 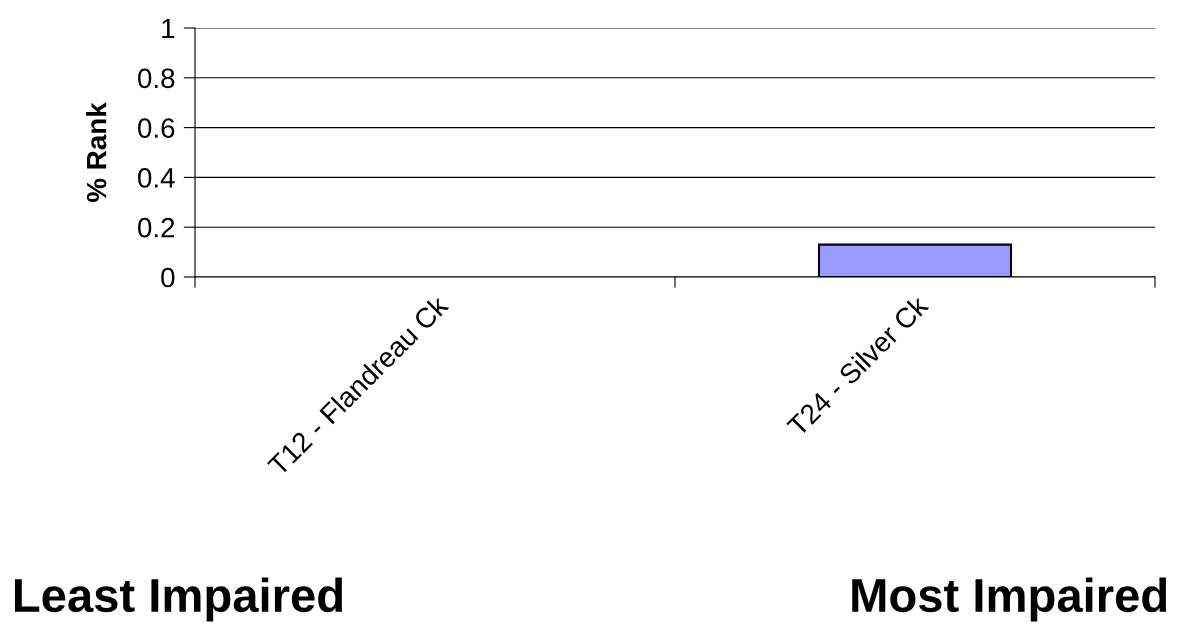 I want to click on y-axis-title: % Rank, so click(x=96, y=152).